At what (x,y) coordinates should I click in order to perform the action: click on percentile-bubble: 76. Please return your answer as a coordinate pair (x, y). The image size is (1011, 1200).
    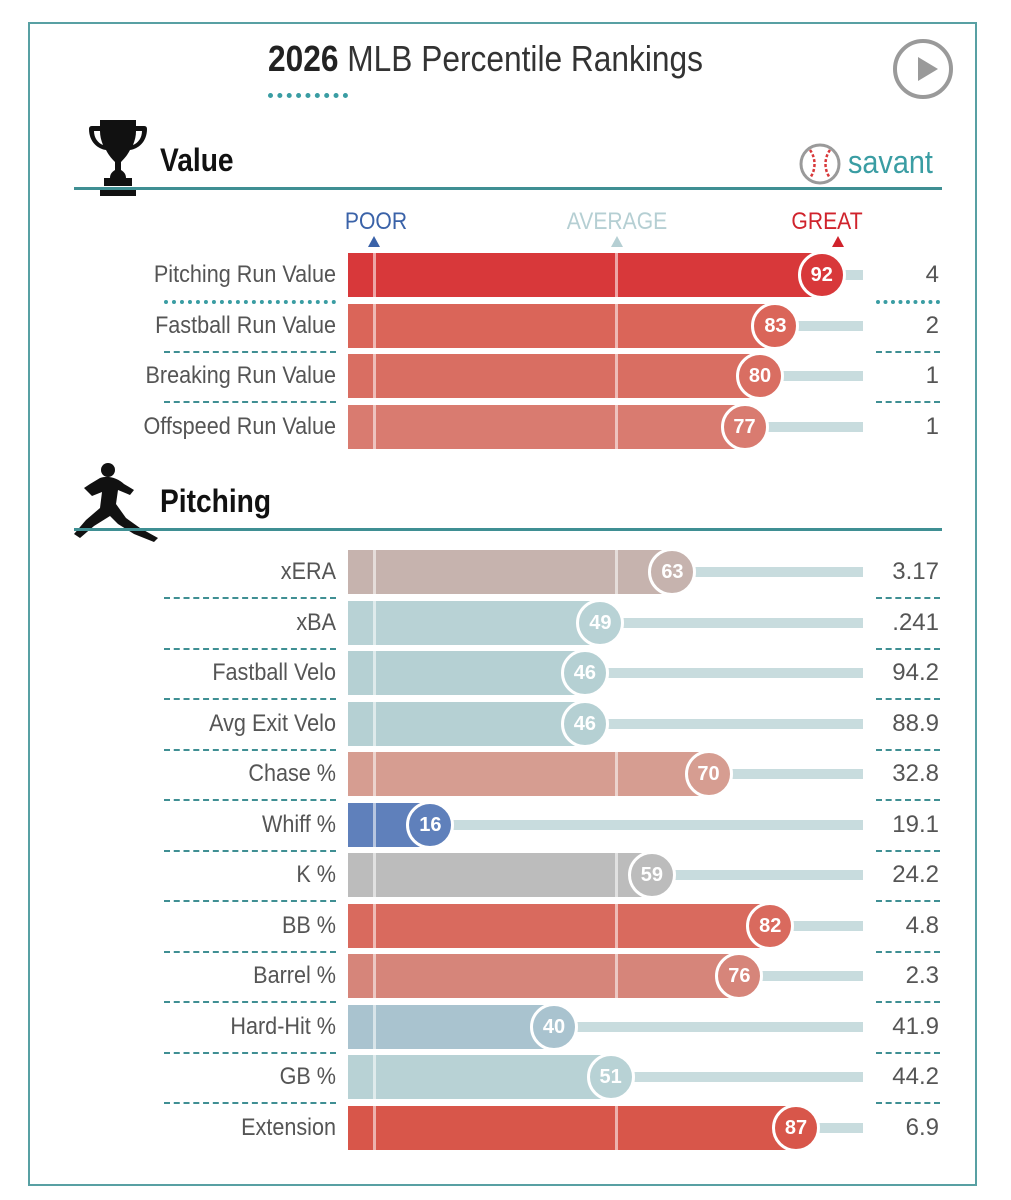
    Looking at the image, I should click on (739, 976).